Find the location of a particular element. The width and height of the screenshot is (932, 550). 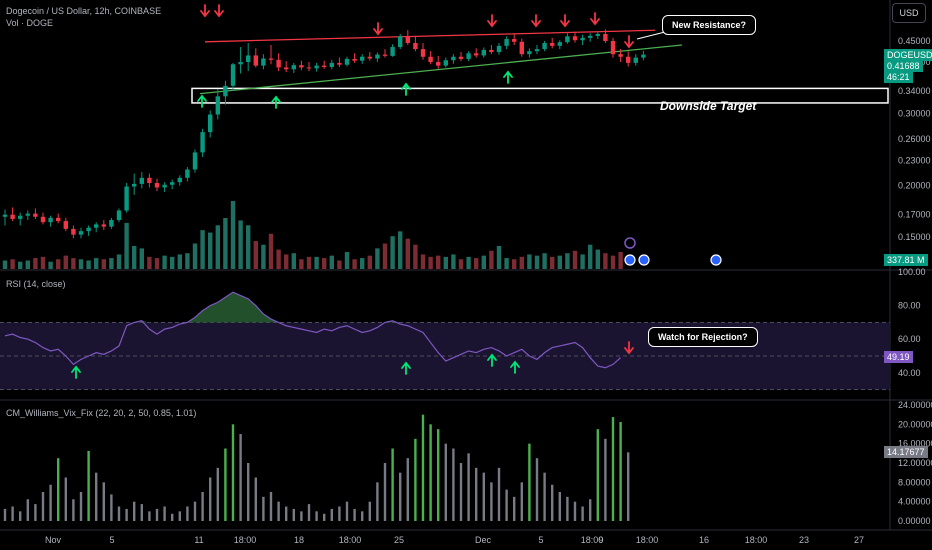

callout-leader is located at coordinates (651, 35).